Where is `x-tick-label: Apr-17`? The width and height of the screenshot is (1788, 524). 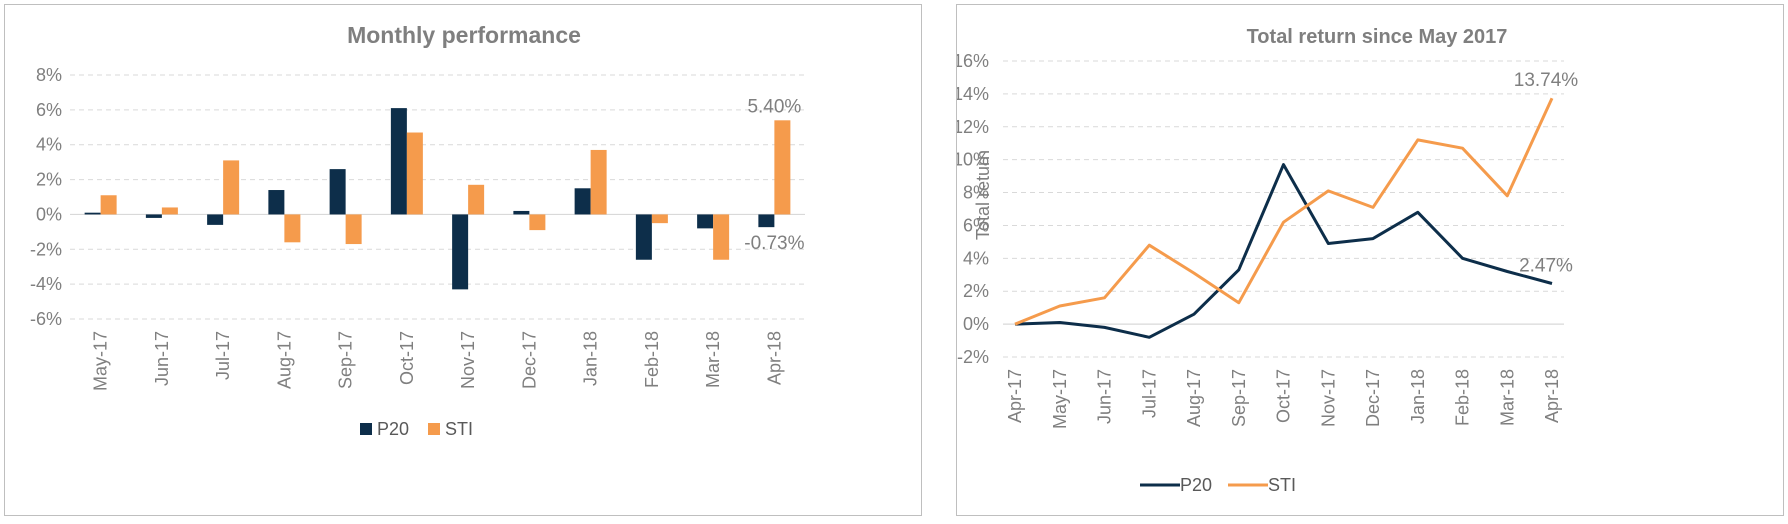 x-tick-label: Apr-17 is located at coordinates (1015, 396).